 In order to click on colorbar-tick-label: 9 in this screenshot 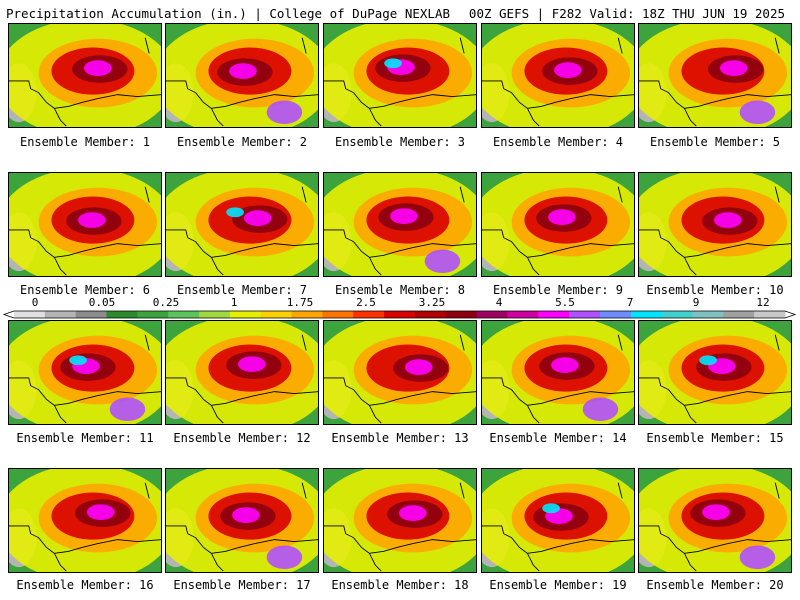, I will do `click(696, 302)`.